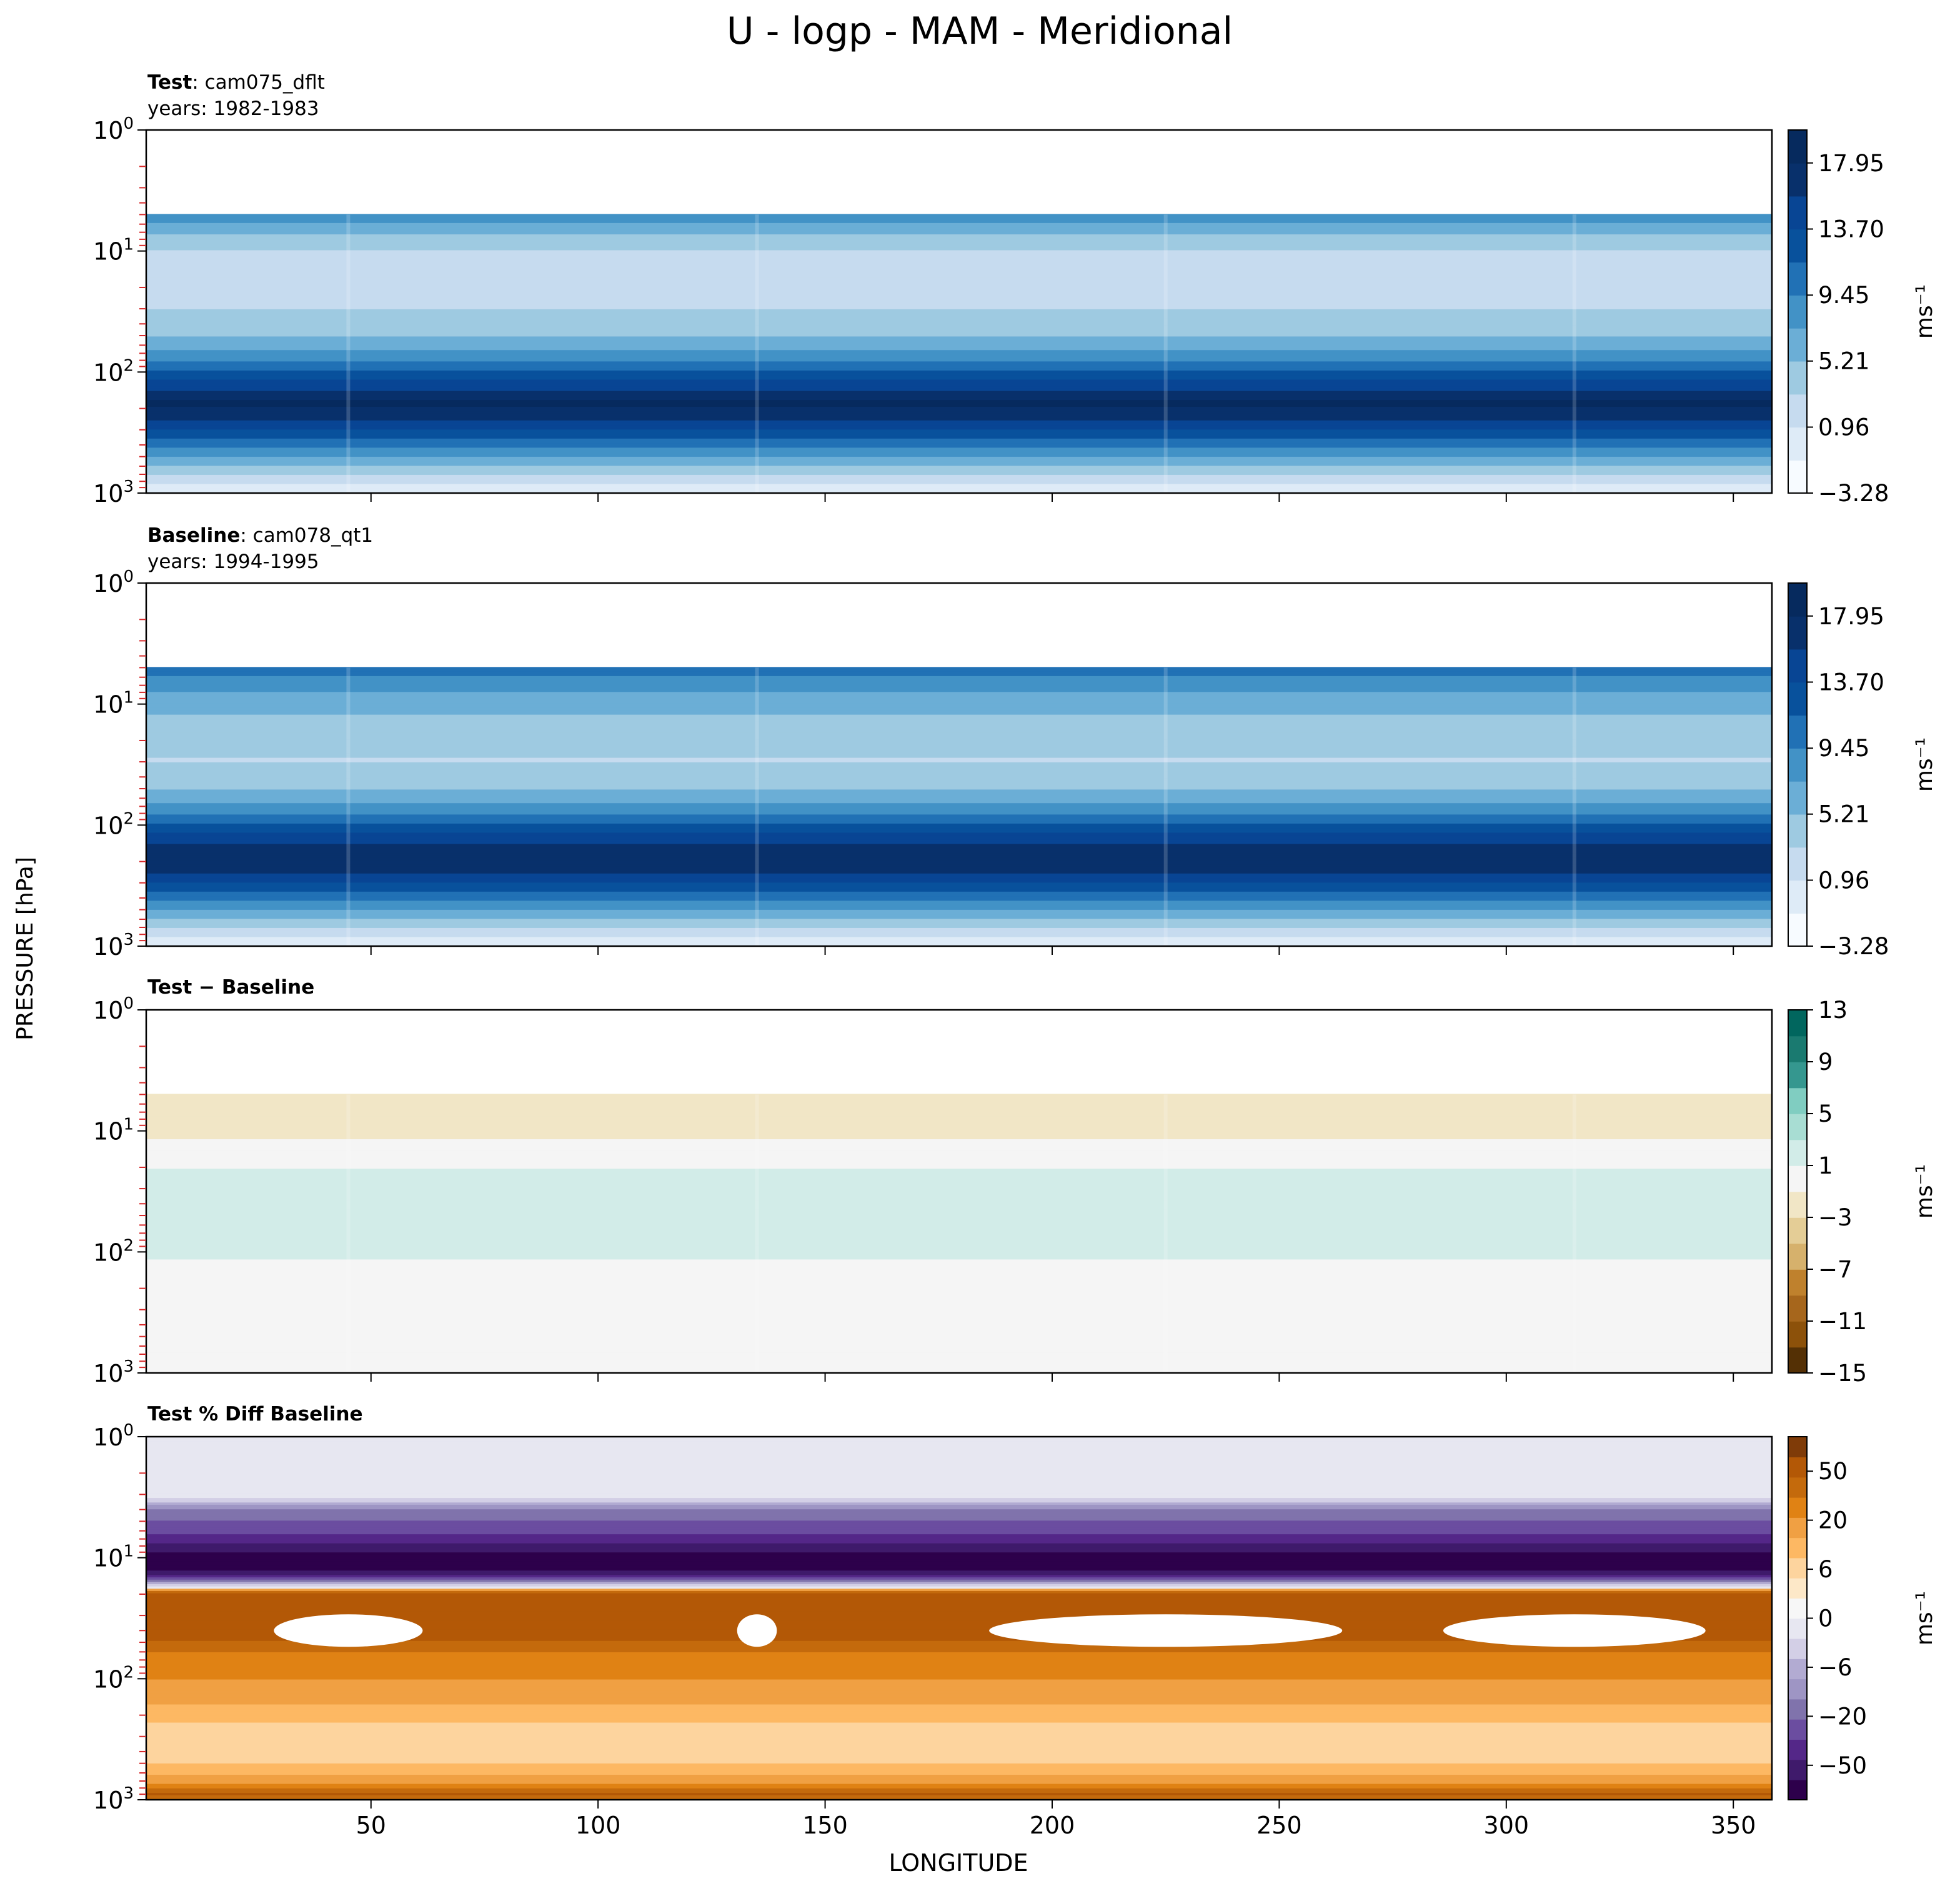  What do you see at coordinates (1925, 764) in the screenshot?
I see `colorbar-label: ms⁻¹` at bounding box center [1925, 764].